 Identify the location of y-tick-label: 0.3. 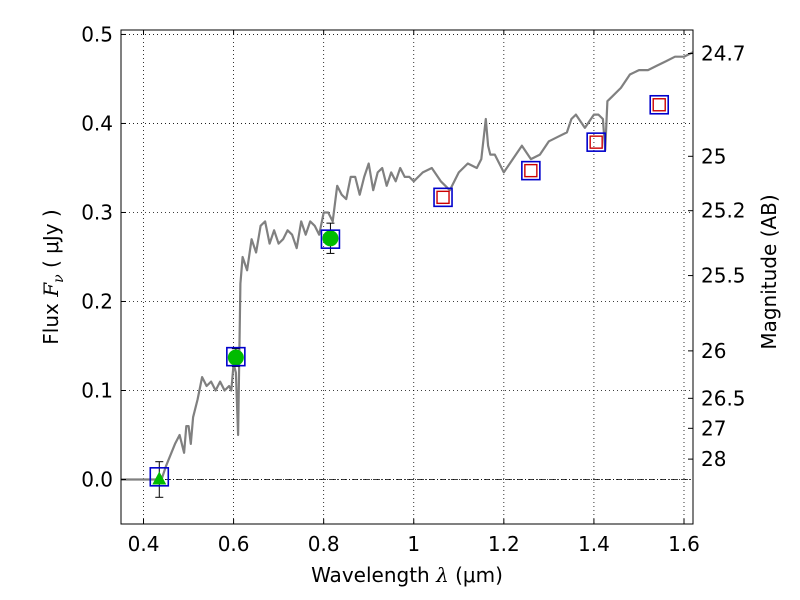
(97, 212).